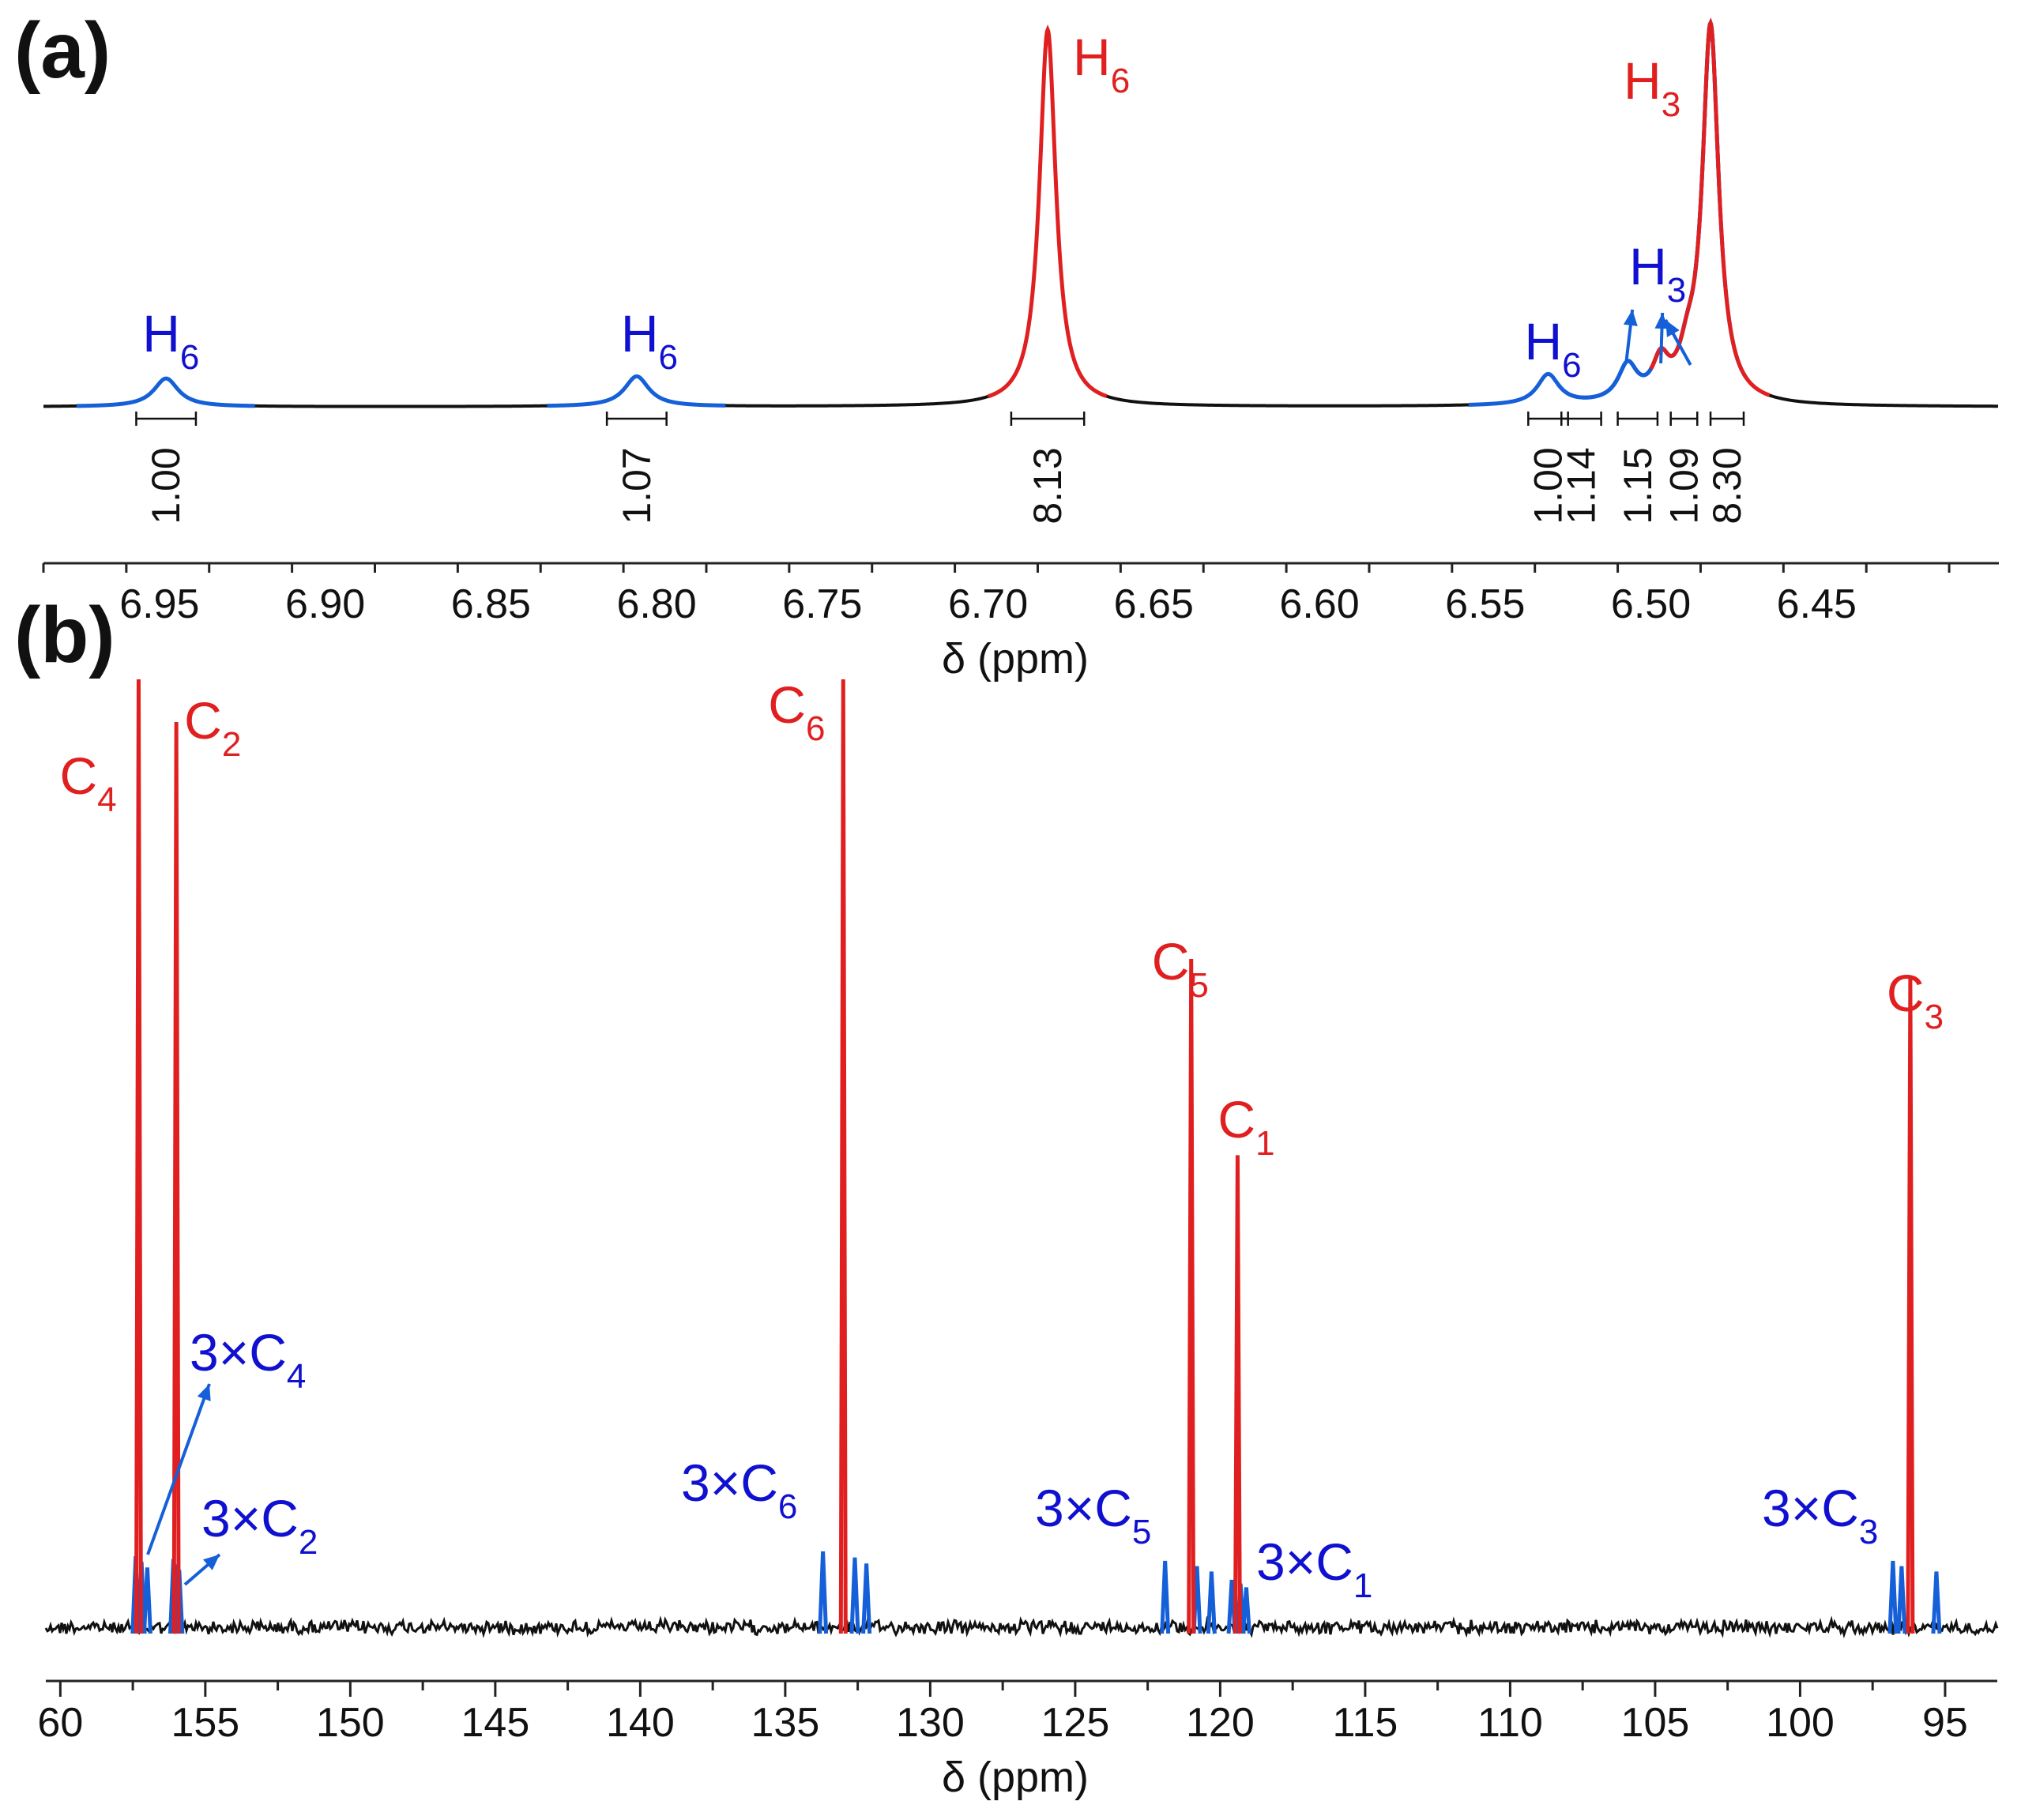 This screenshot has width=2021, height=1820. Describe the element at coordinates (930, 1723) in the screenshot. I see `b-tick-label-6: 130` at that location.